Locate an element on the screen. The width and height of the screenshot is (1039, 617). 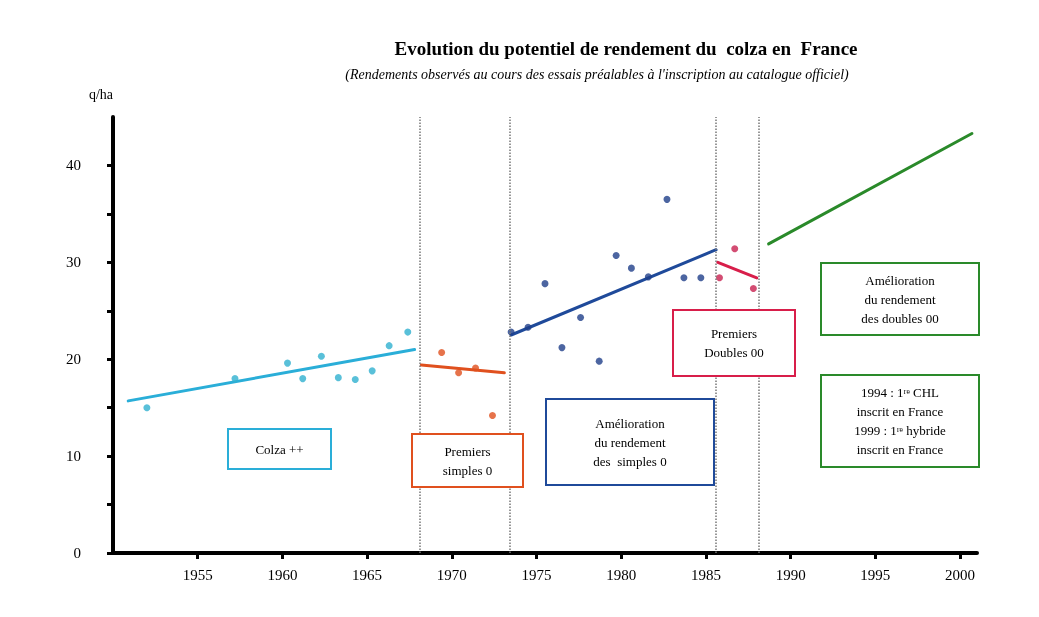
x-tick-label: 1975 is located at coordinates (536, 574).